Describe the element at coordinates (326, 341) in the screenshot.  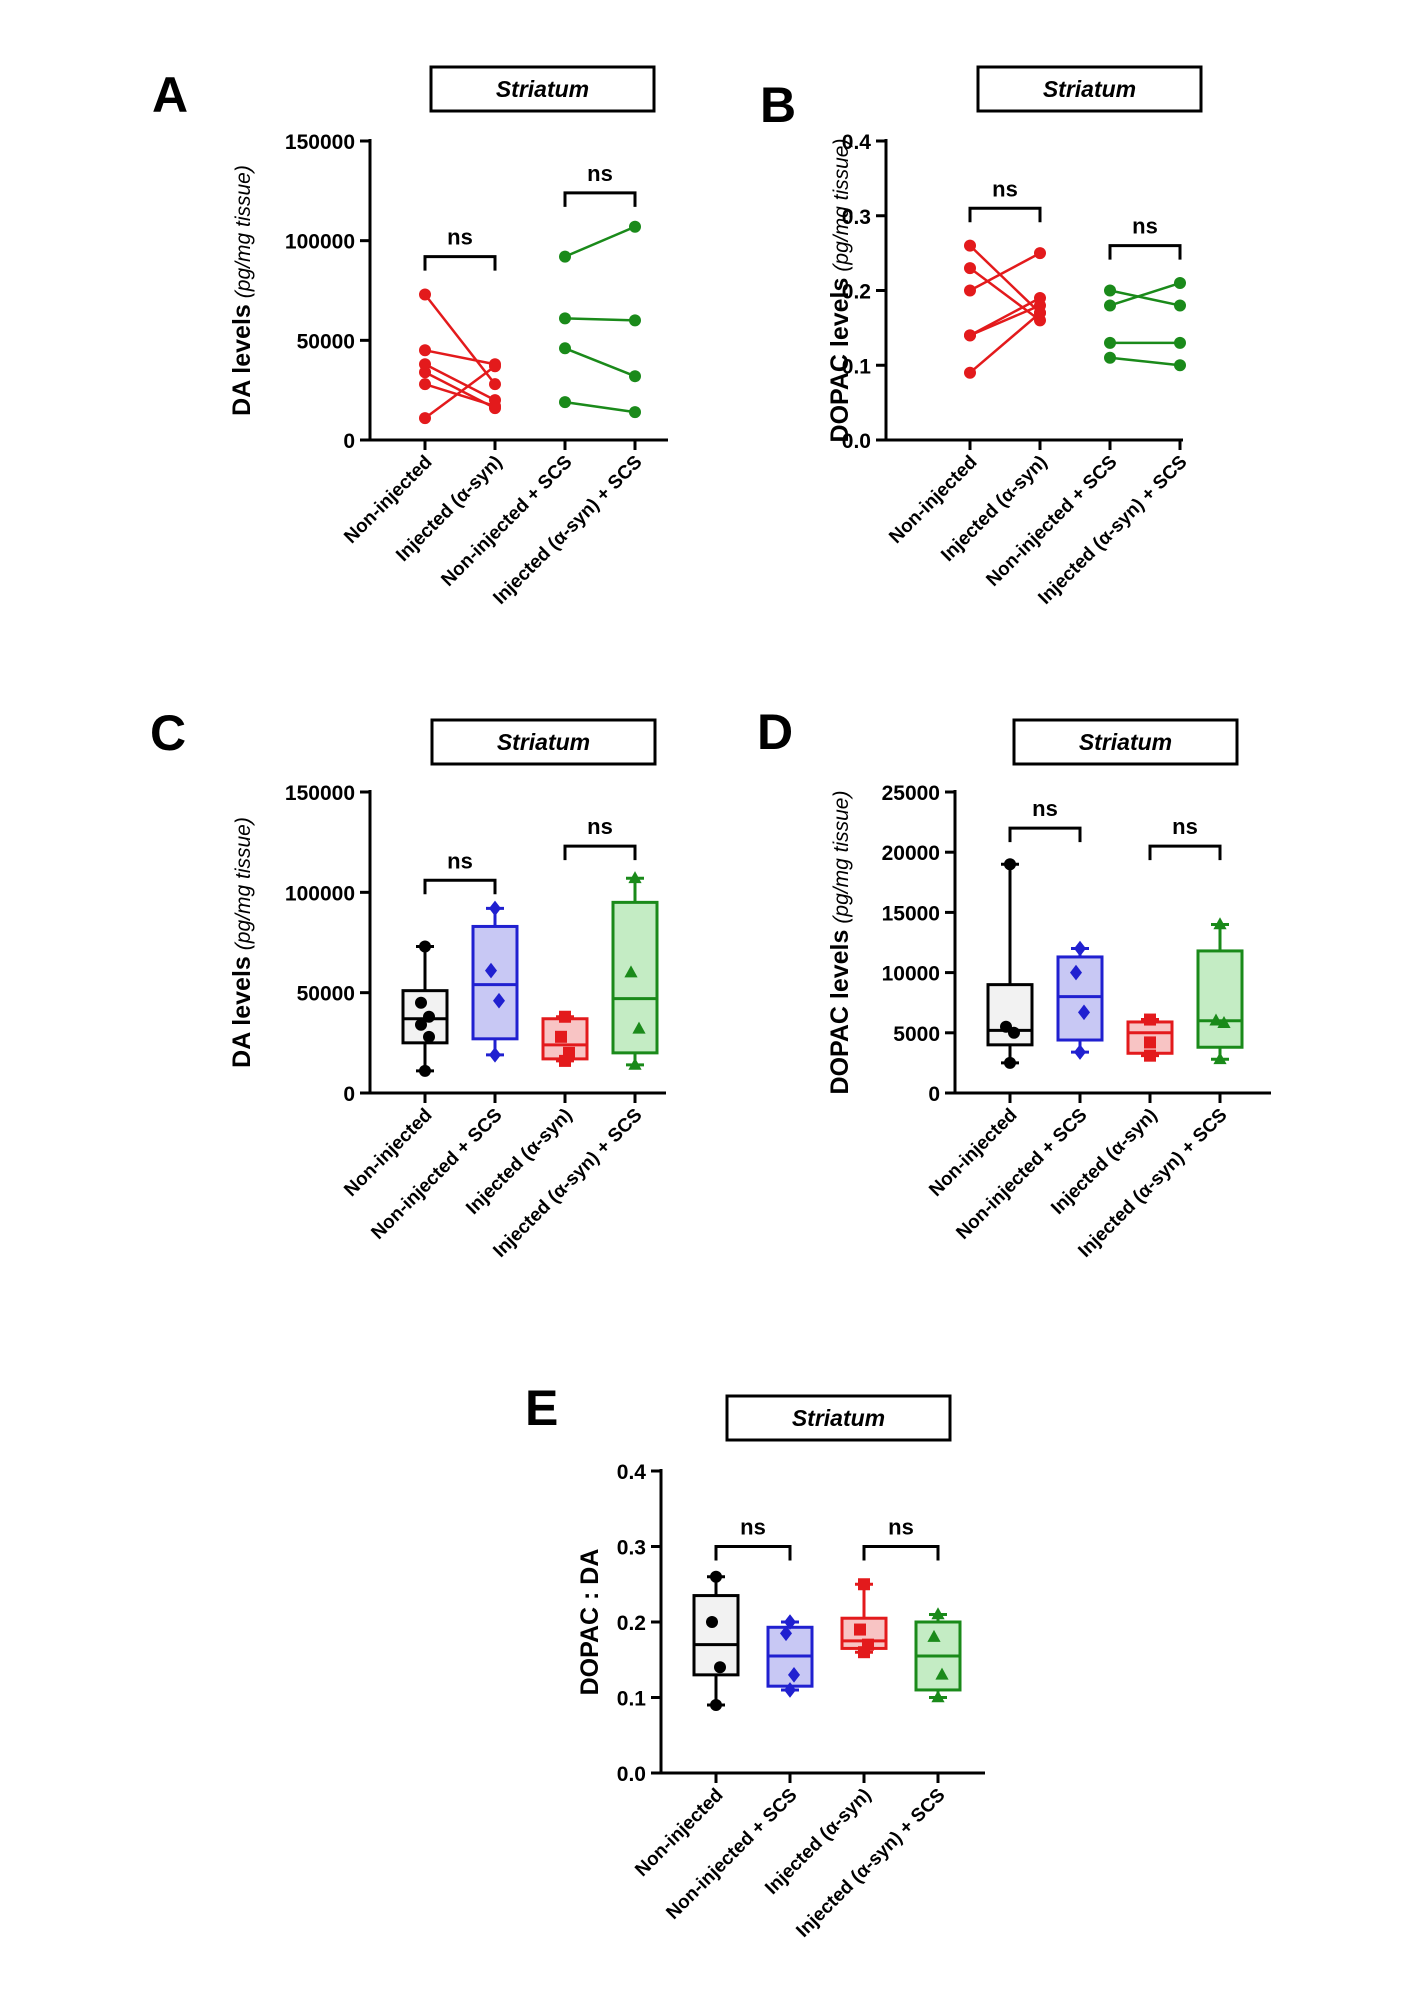
I see `y-tick-label: 50000` at that location.